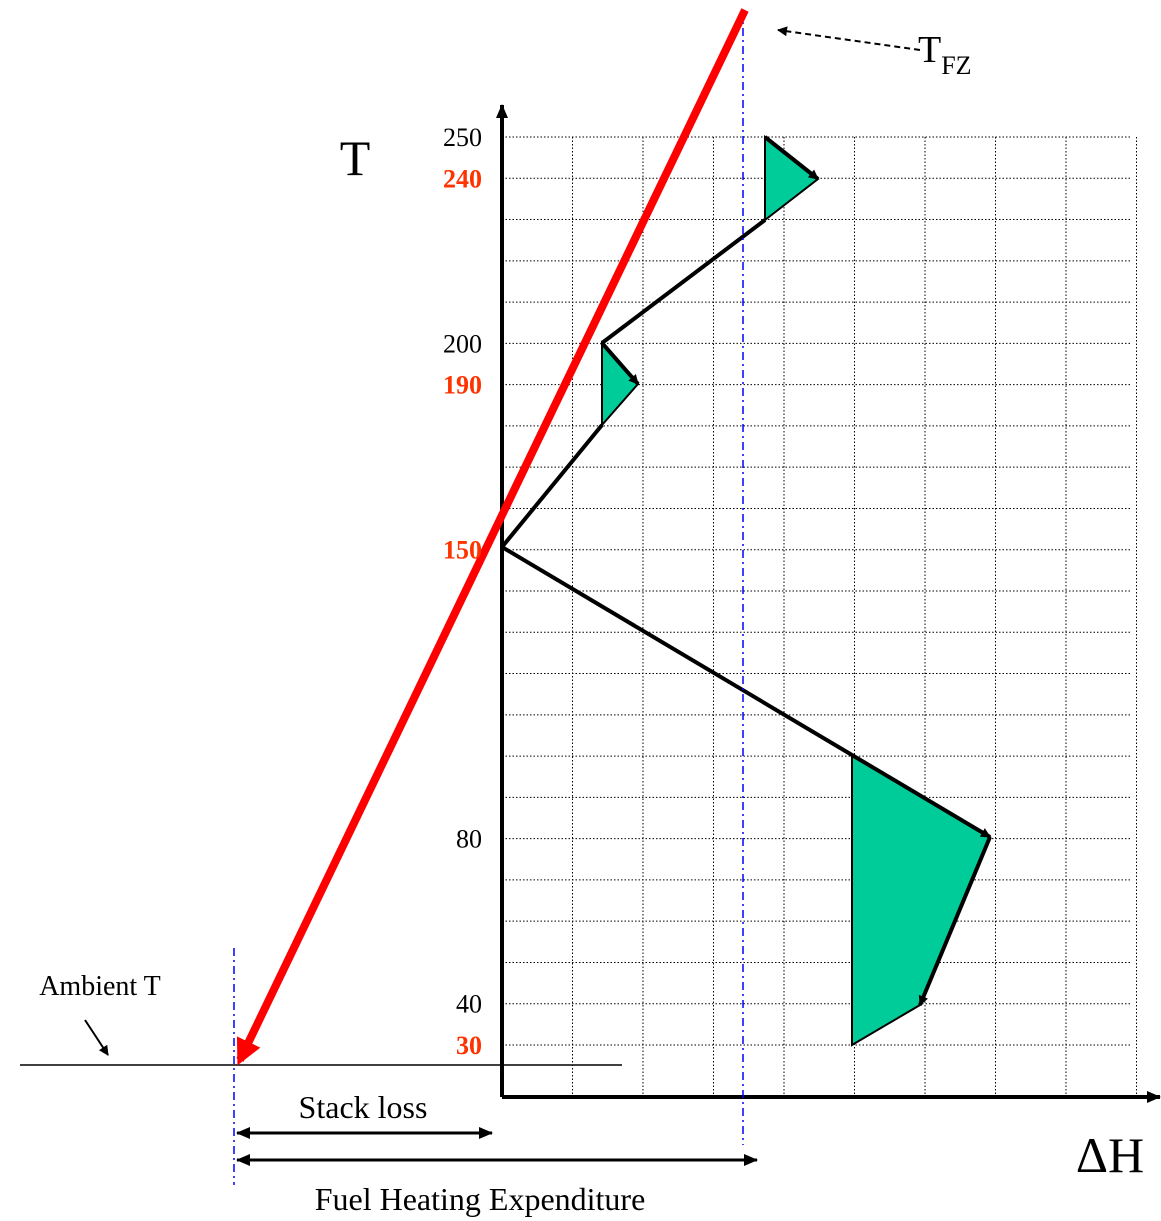 The image size is (1161, 1221). What do you see at coordinates (96, 1037) in the screenshot?
I see `ambient-arrow` at bounding box center [96, 1037].